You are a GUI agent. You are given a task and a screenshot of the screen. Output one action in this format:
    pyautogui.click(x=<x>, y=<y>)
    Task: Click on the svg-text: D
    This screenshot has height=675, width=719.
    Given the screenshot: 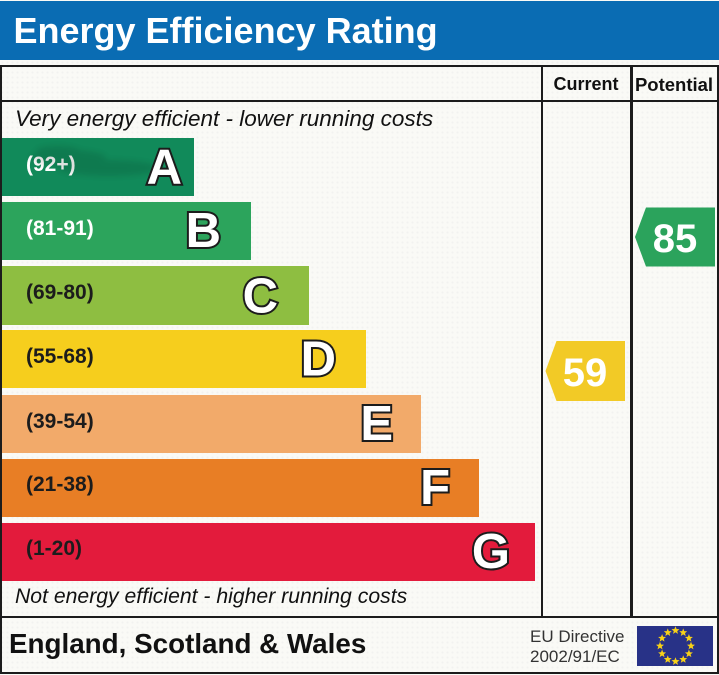 What is the action you would take?
    pyautogui.click(x=318, y=360)
    